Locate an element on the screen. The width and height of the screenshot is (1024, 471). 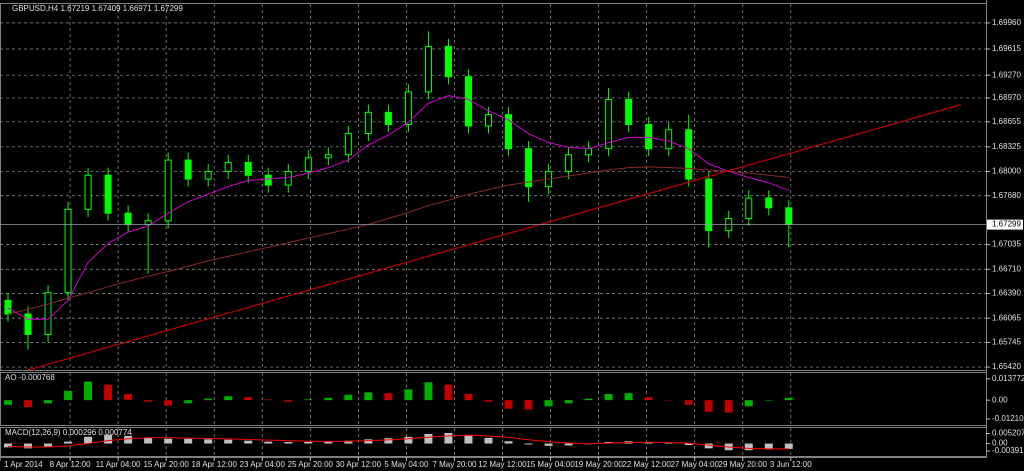
y-tick-label: -0.012106 is located at coordinates (1008, 418).